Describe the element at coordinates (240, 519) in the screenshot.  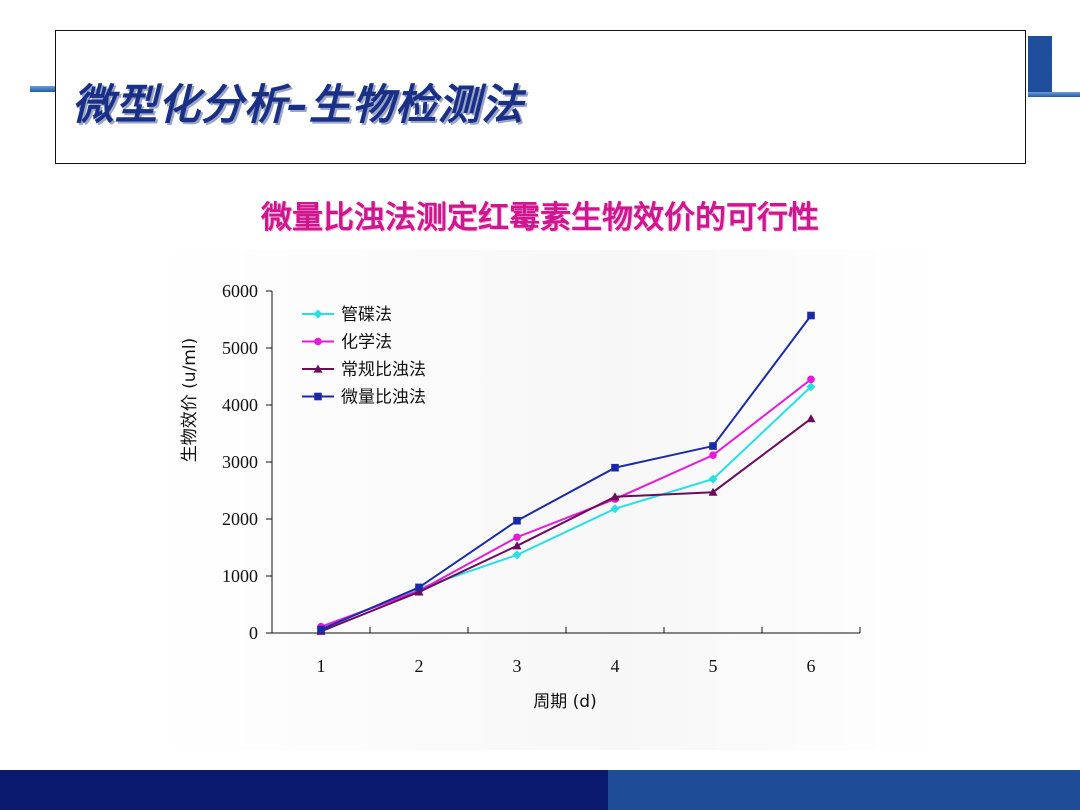
I see `y-tick-label: 2000` at that location.